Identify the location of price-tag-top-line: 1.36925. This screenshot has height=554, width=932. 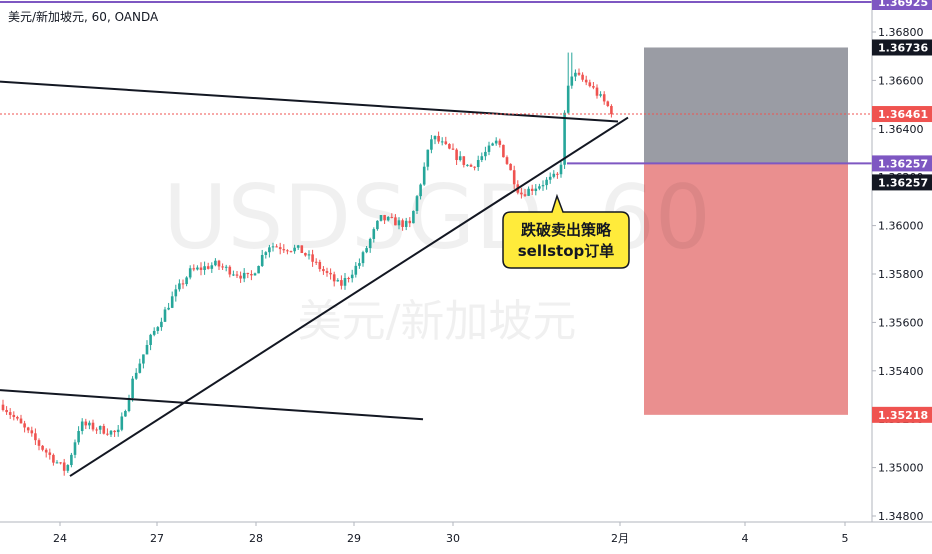
(903, 4).